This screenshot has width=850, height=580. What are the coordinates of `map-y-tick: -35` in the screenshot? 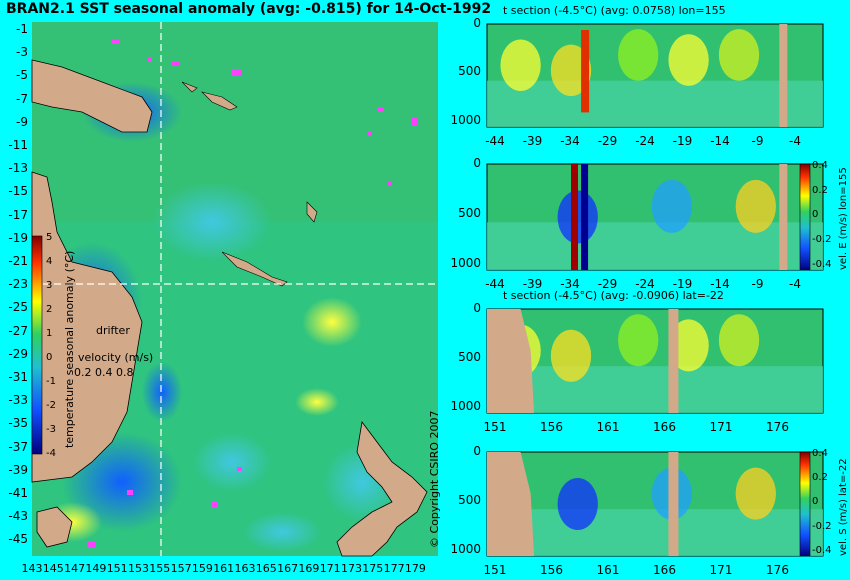 It's located at (18, 423).